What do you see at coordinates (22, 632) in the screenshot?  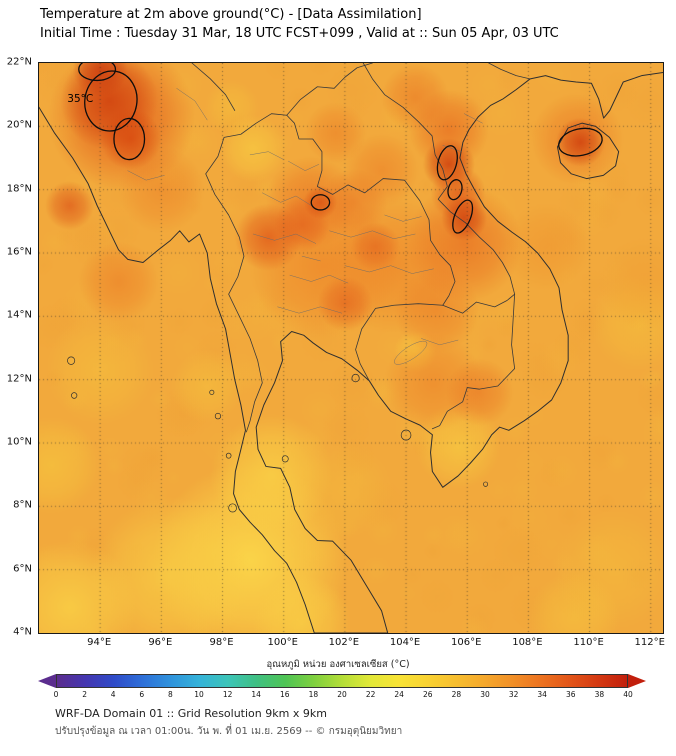 I see `latitude-tick-label: 4°N` at bounding box center [22, 632].